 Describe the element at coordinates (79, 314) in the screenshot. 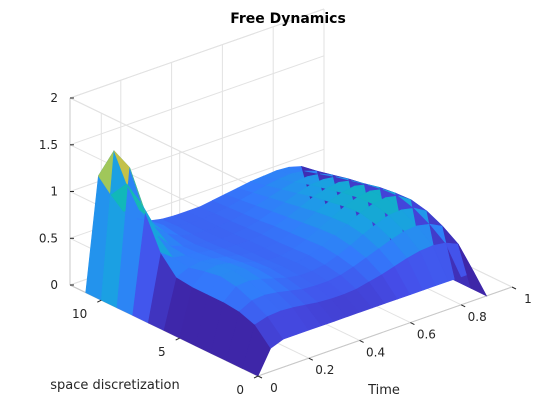

I see `y-tick-label: 10` at that location.